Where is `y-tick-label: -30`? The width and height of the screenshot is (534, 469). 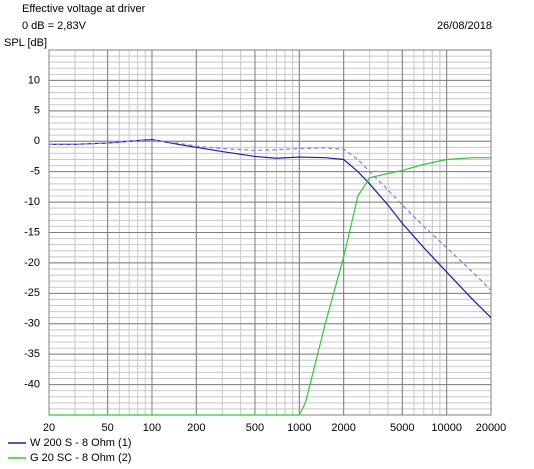
y-tick-label: -30 is located at coordinates (32, 324).